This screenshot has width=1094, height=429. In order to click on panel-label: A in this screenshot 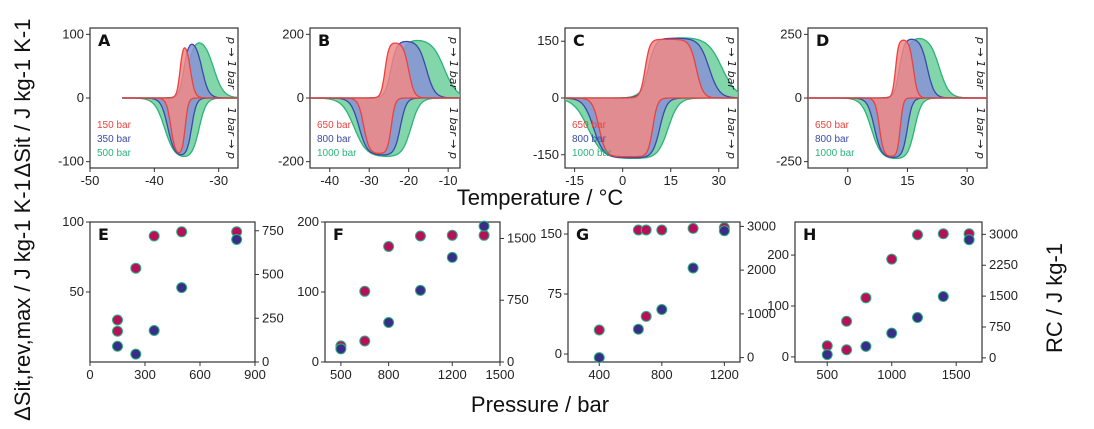, I will do `click(104, 40)`.